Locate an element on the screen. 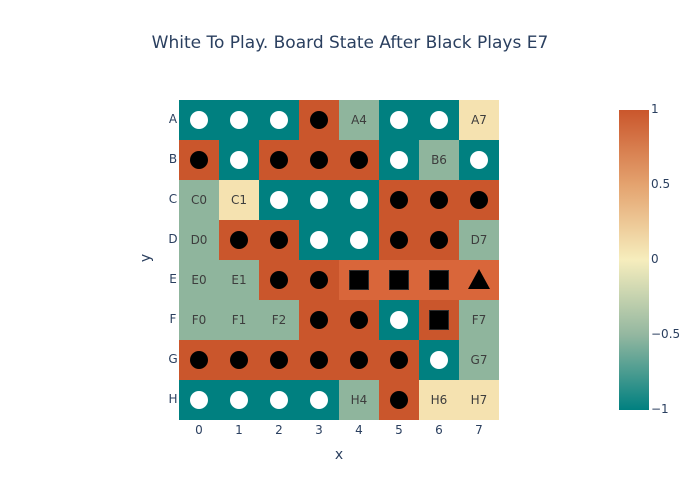  board-cell: H6 is located at coordinates (439, 400).